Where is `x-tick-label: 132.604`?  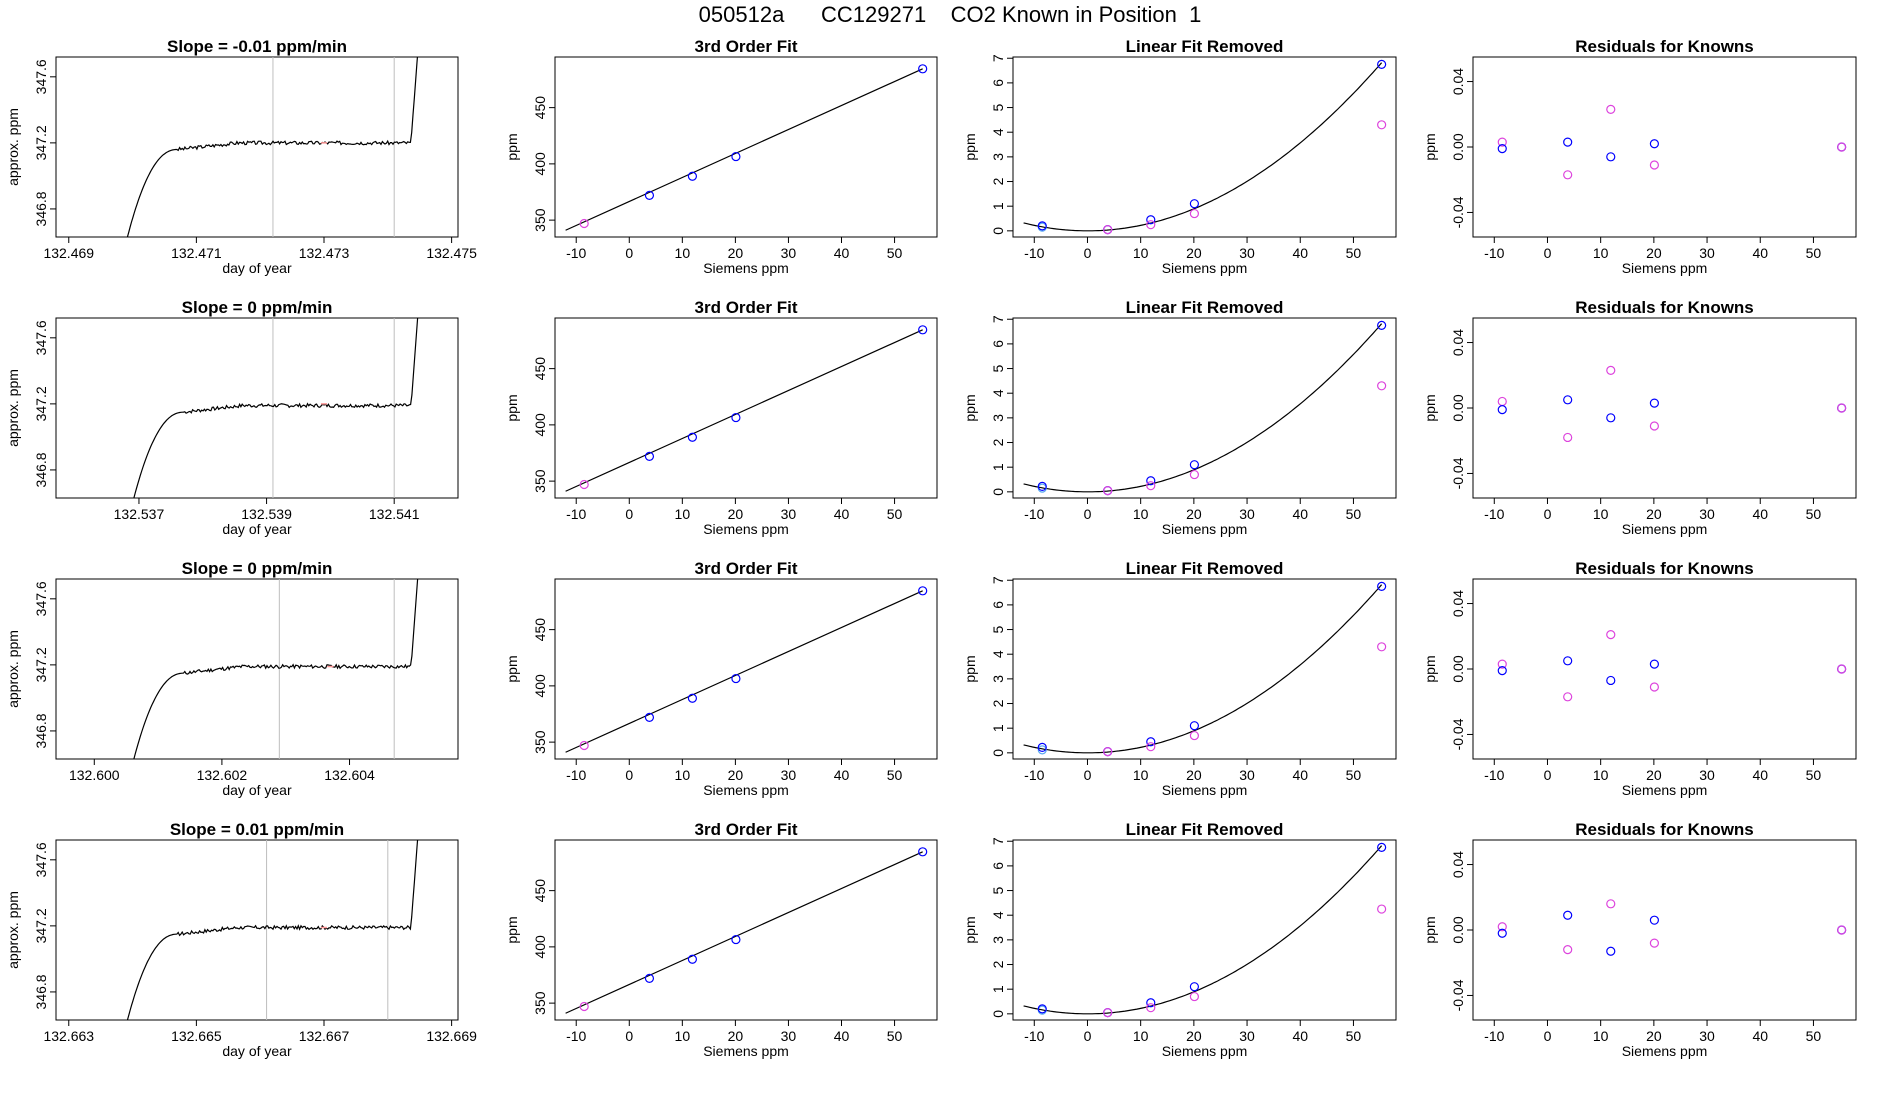 x-tick-label: 132.604 is located at coordinates (349, 775).